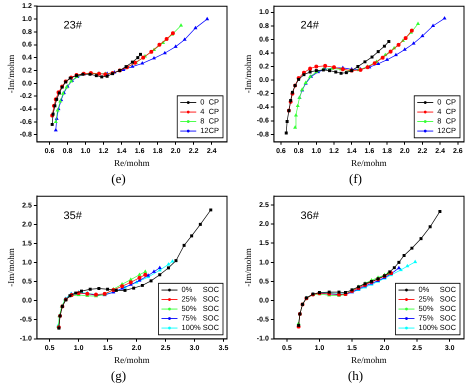  I want to click on annotation: 36#, so click(310, 216).